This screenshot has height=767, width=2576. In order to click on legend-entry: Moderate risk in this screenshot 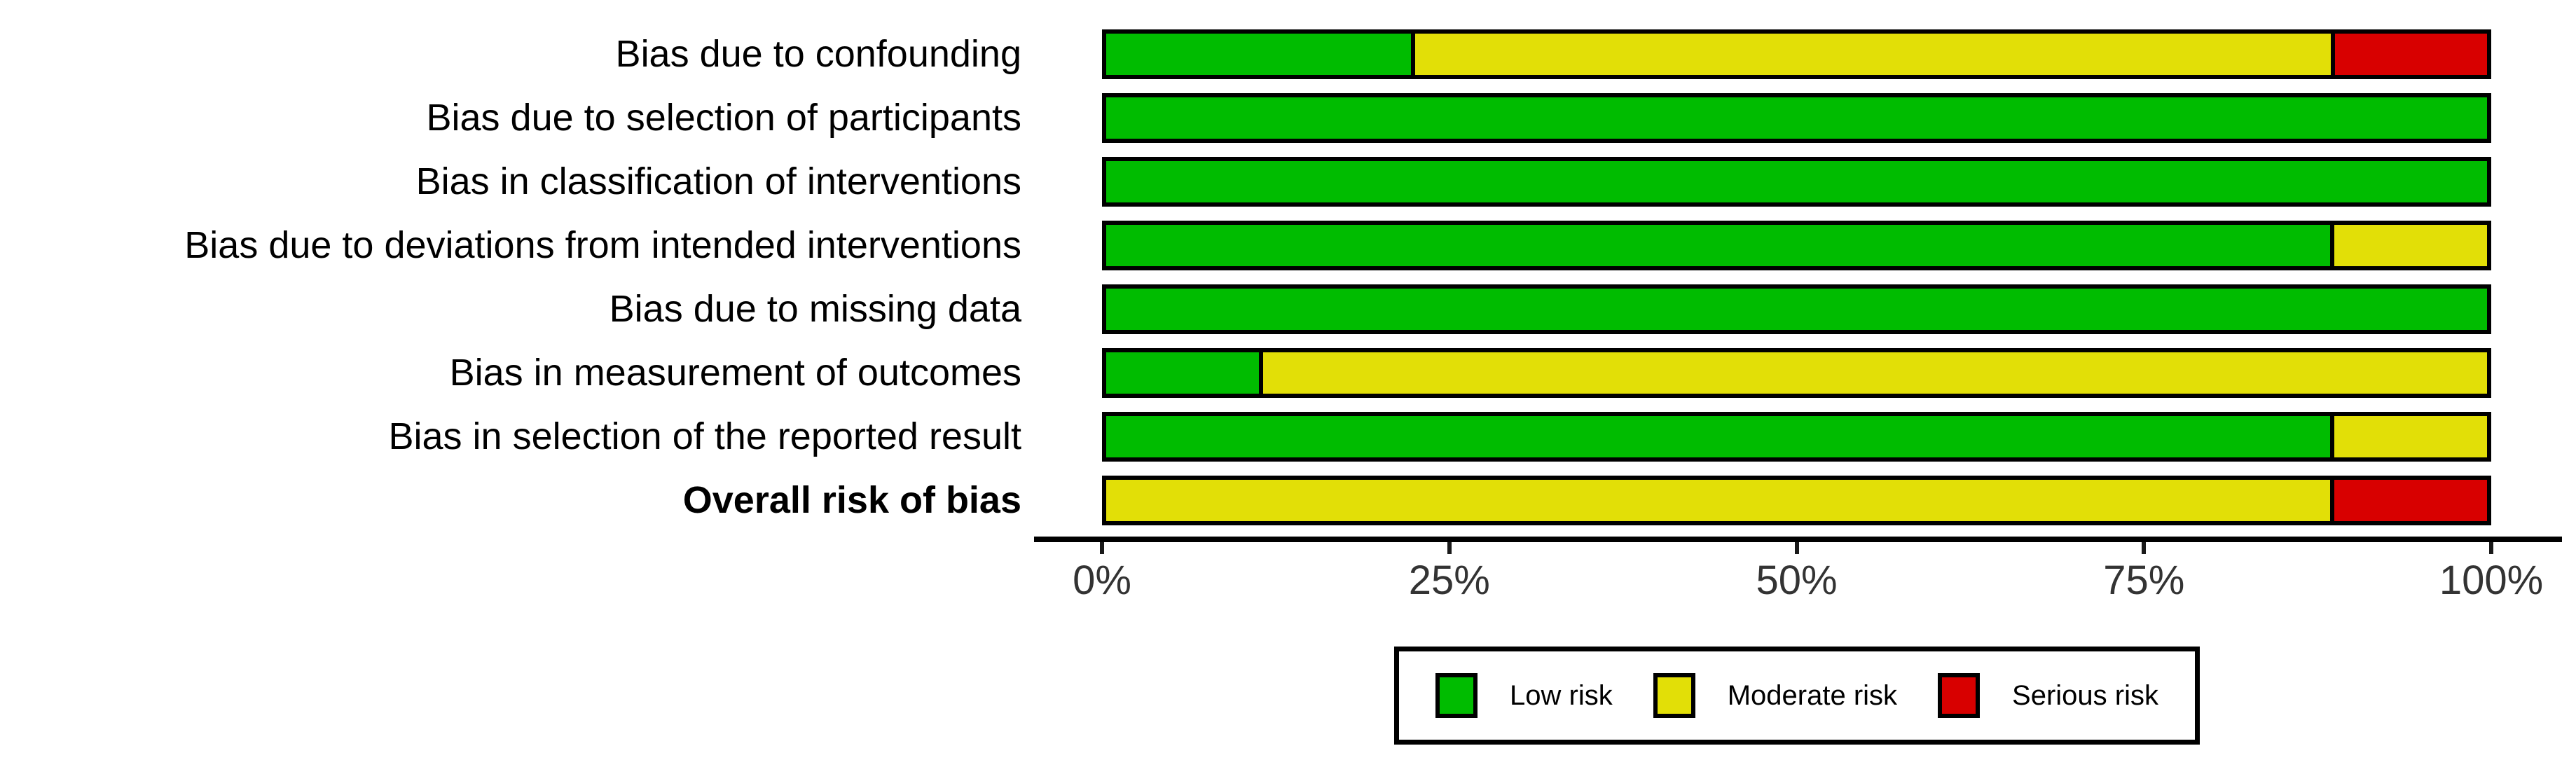, I will do `click(1775, 695)`.